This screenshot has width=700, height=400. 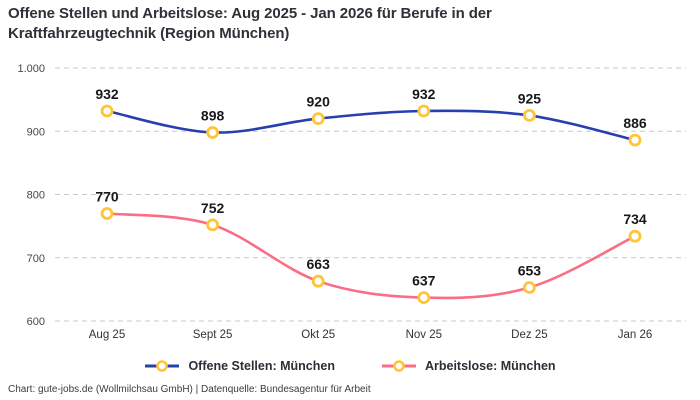 I want to click on data-label: 886, so click(x=635, y=123).